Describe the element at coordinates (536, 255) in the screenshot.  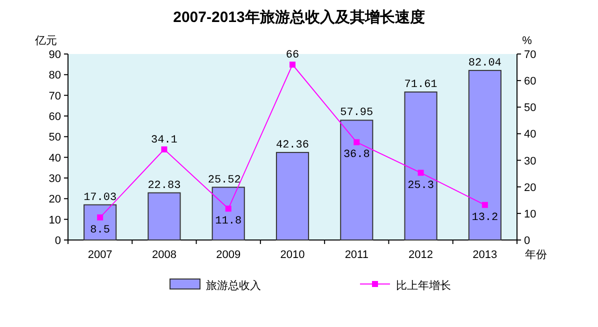
I see `x-axis-title: 年份` at that location.